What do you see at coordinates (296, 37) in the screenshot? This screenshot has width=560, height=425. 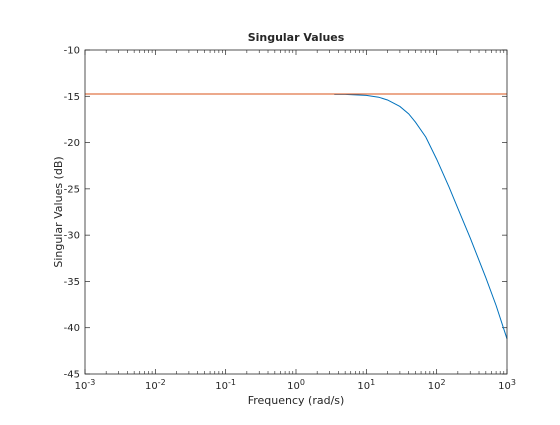 I see `chart-title: Singular Values` at bounding box center [296, 37].